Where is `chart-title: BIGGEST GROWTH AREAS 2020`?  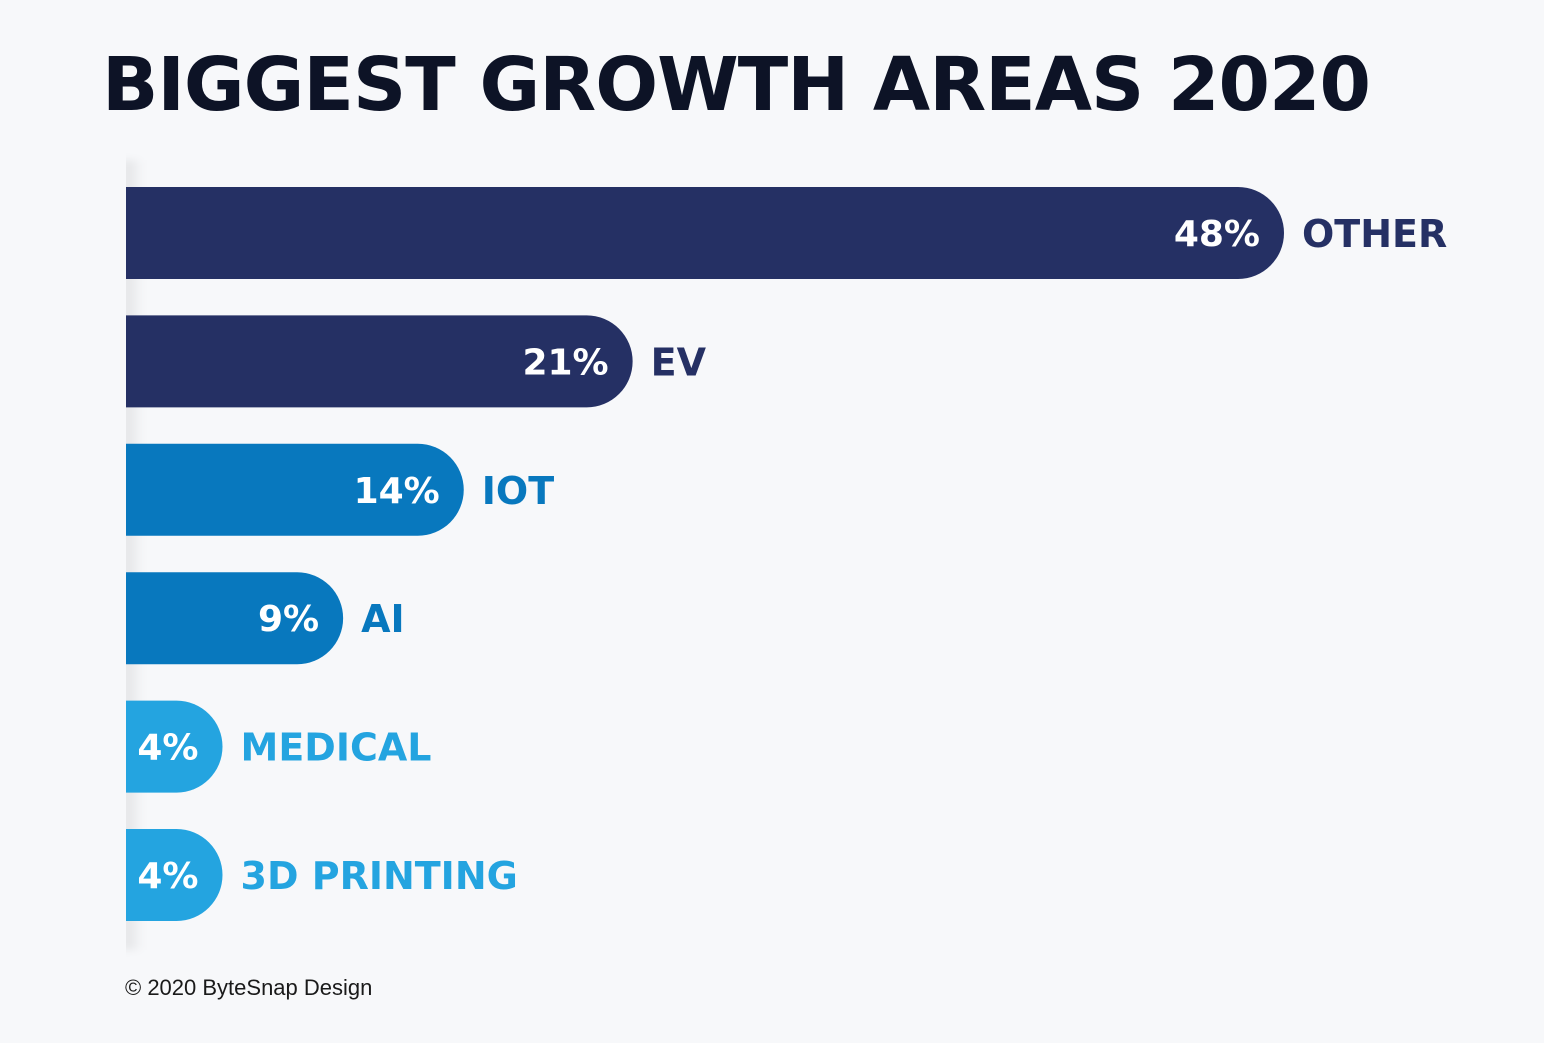
chart-title: BIGGEST GROWTH AREAS 2020 is located at coordinates (736, 85).